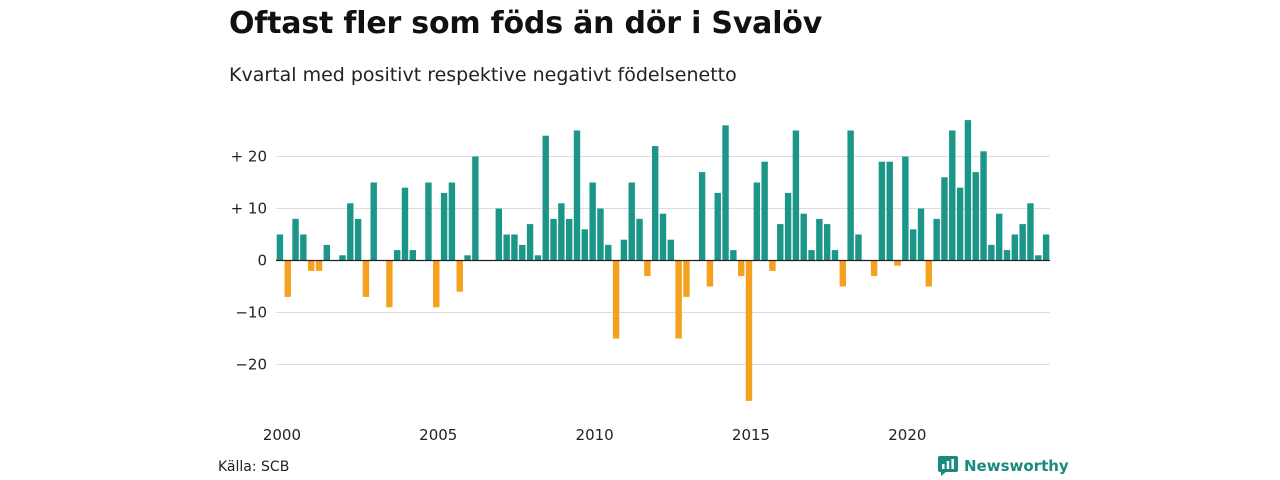 The height and width of the screenshot is (480, 1280). I want to click on x-tick-label: 2020, so click(907, 435).